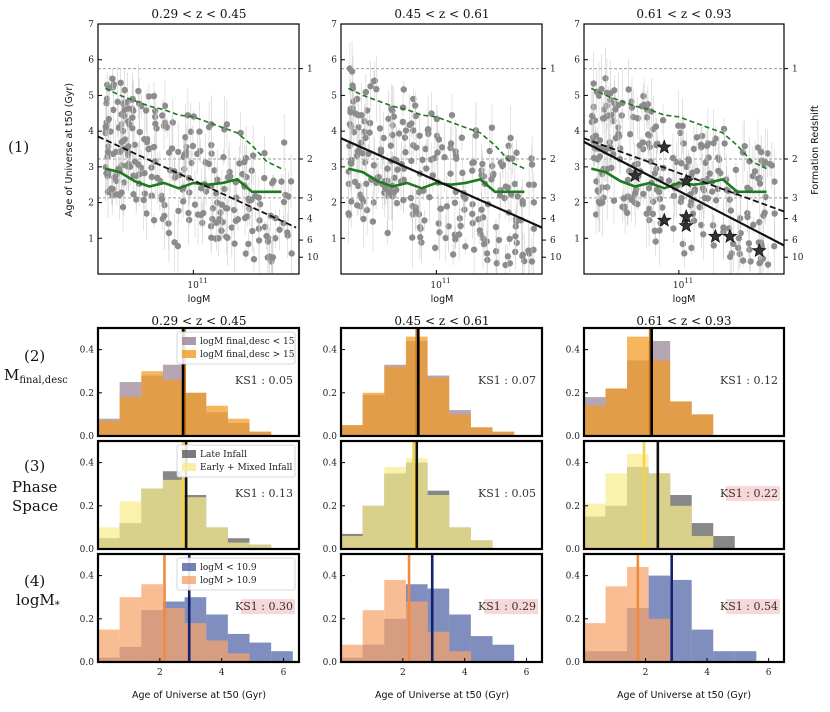  What do you see at coordinates (43, 380) in the screenshot?
I see `row2-name-sub: final,desc` at bounding box center [43, 380].